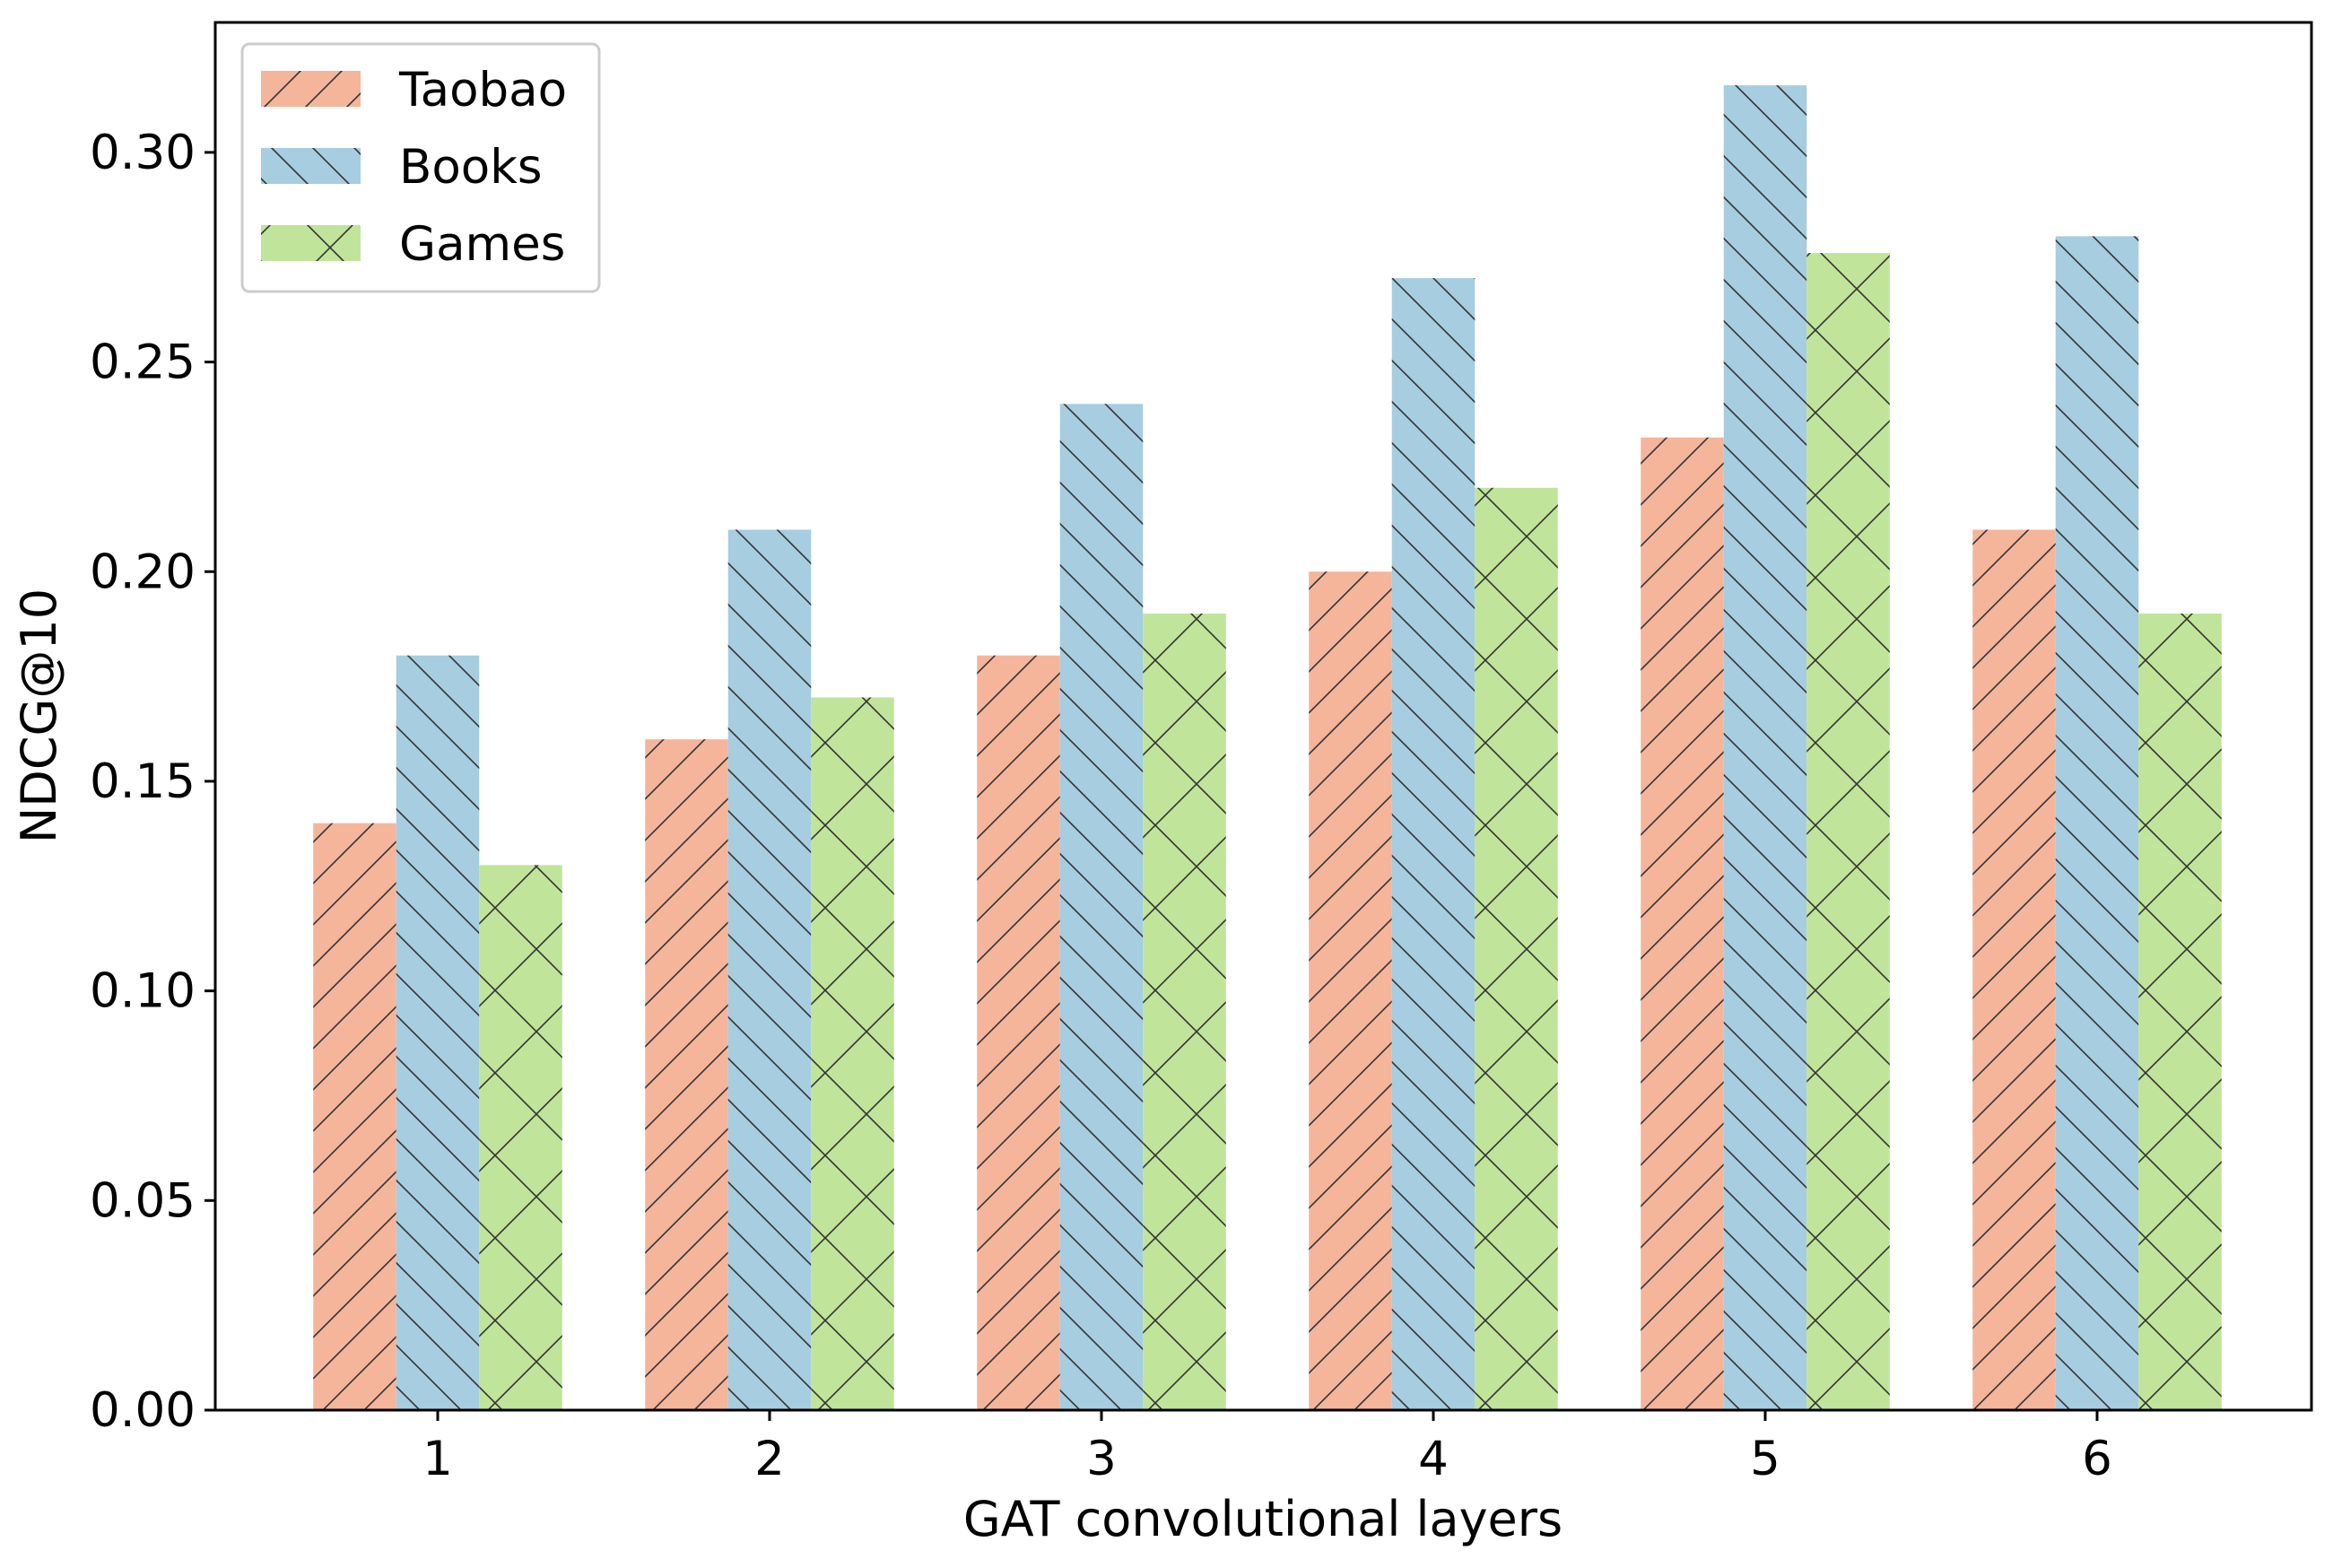  I want to click on legend-swatch-hatch-taobao, so click(311, 89).